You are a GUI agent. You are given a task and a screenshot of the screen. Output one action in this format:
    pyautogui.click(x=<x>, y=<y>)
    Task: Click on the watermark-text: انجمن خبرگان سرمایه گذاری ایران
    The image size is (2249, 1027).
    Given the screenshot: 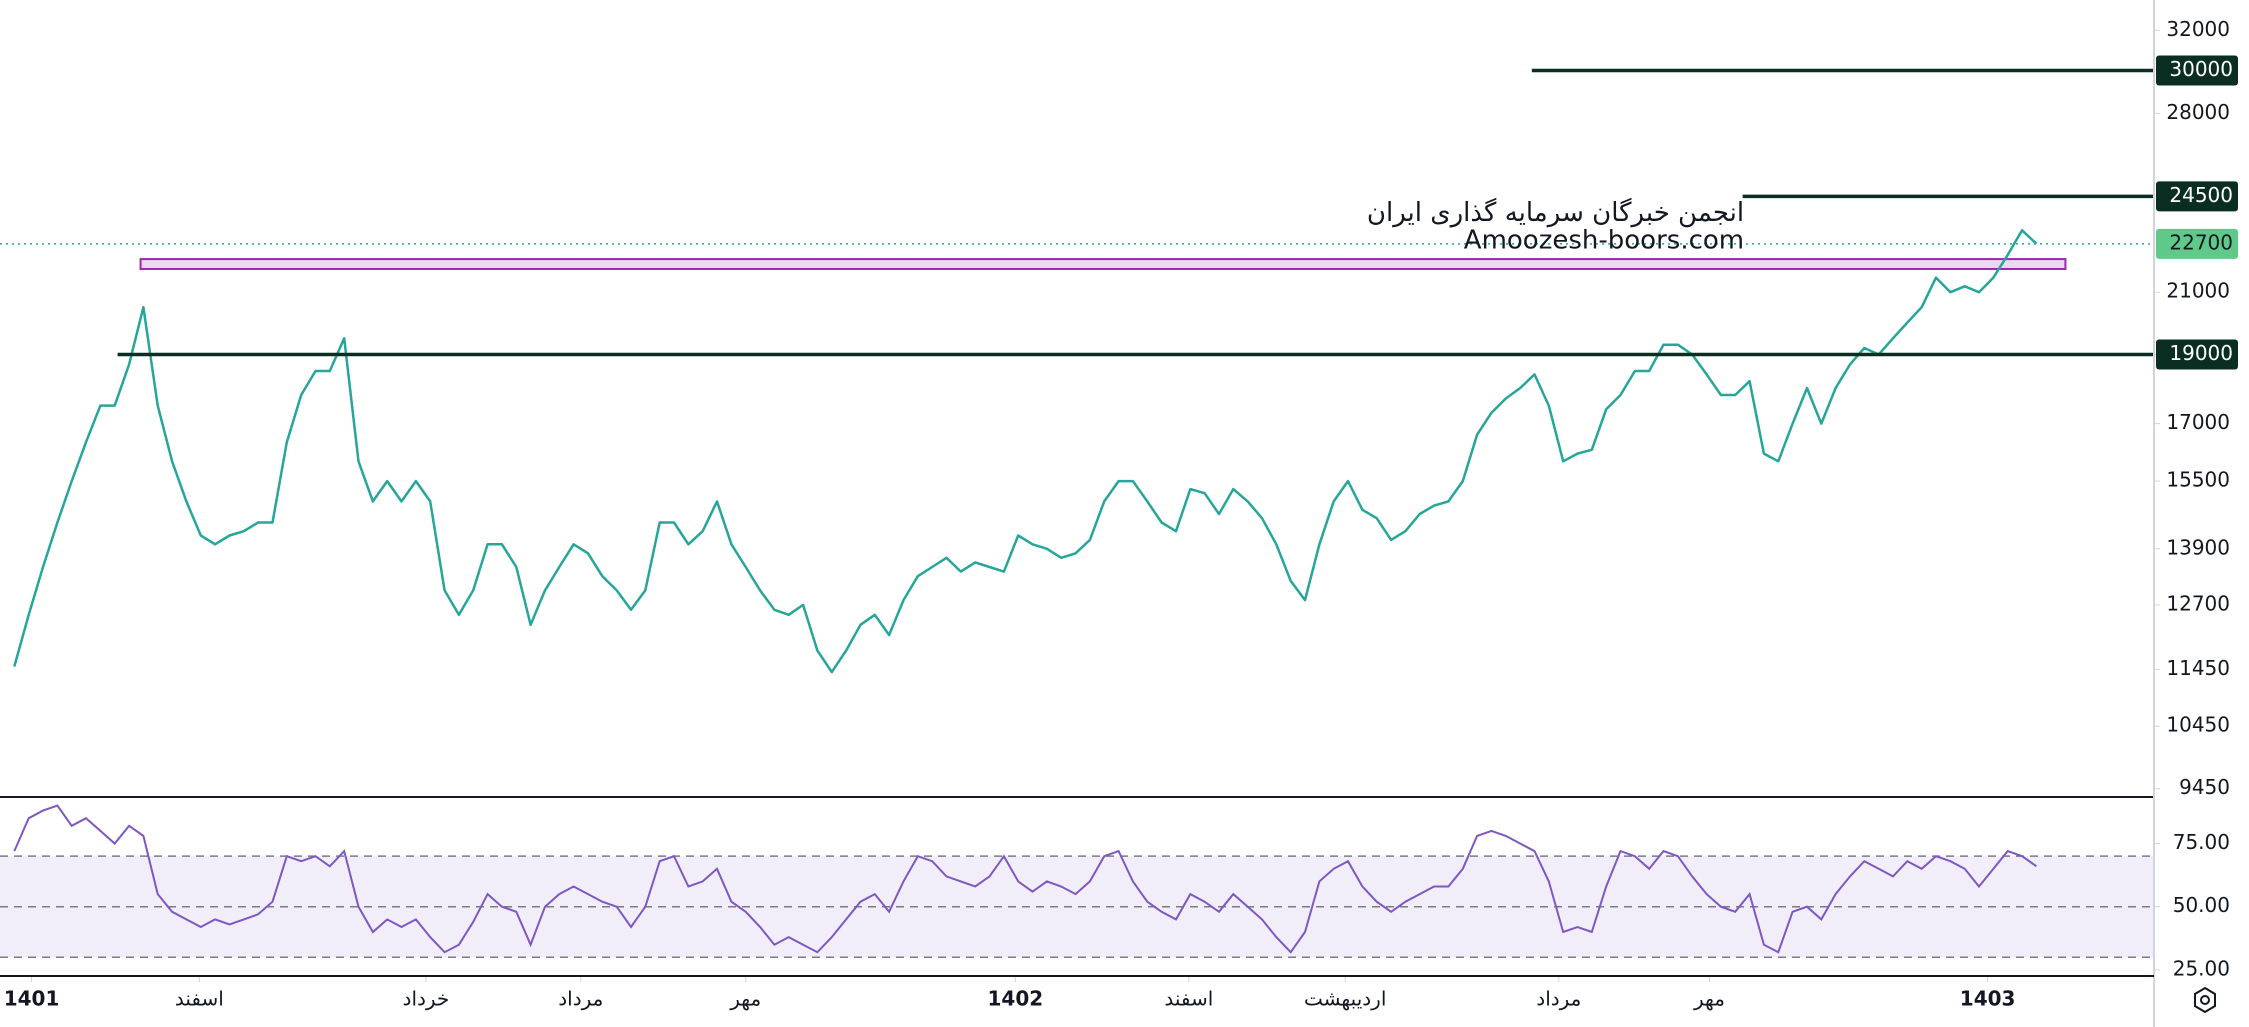 What is the action you would take?
    pyautogui.click(x=1555, y=212)
    